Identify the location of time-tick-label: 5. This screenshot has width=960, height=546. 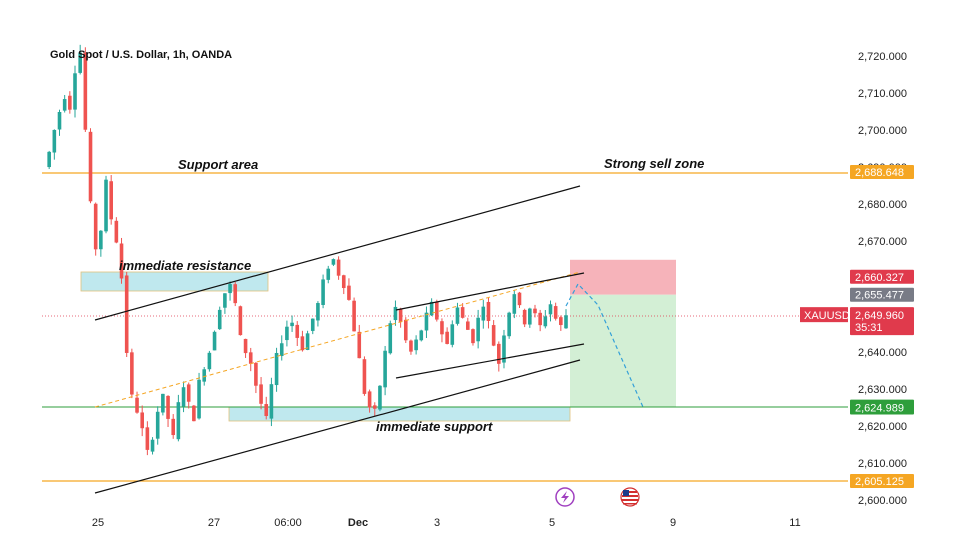
(552, 523).